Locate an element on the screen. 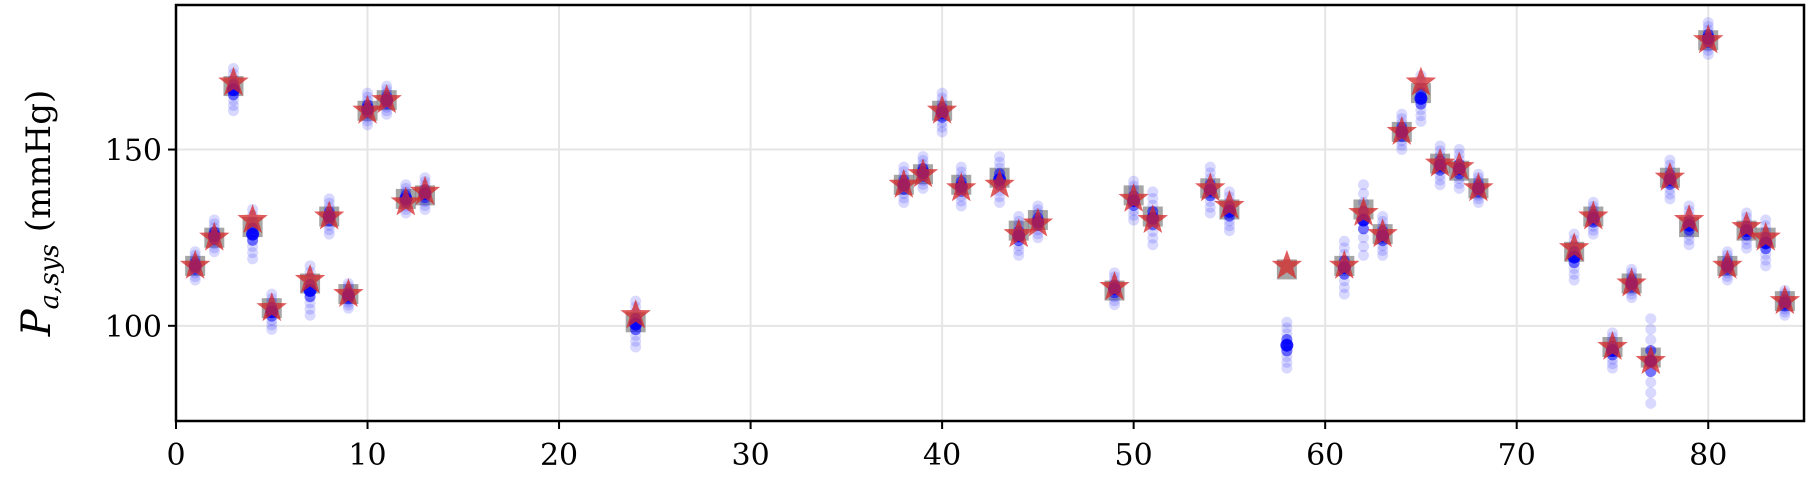 This screenshot has height=497, width=1809. x-tick-label: 60 is located at coordinates (1325, 455).